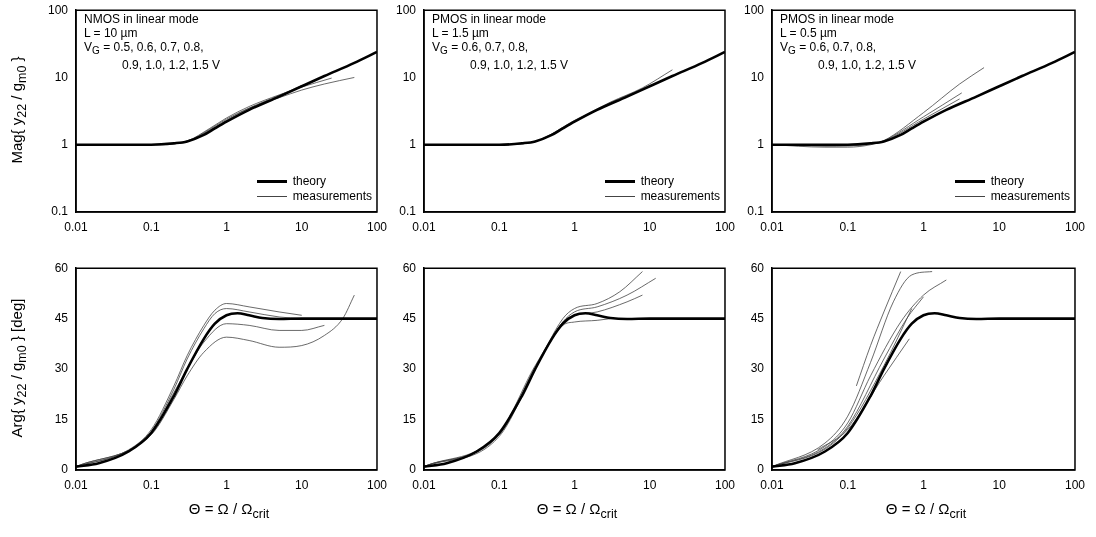 This screenshot has width=1096, height=537. I want to click on annotation: NMOS in linear mode, so click(142, 19).